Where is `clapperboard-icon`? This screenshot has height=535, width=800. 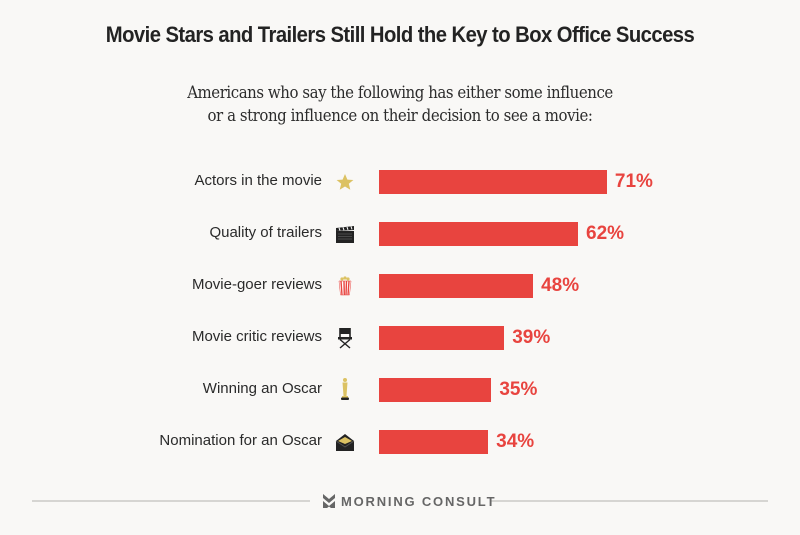 clapperboard-icon is located at coordinates (345, 234).